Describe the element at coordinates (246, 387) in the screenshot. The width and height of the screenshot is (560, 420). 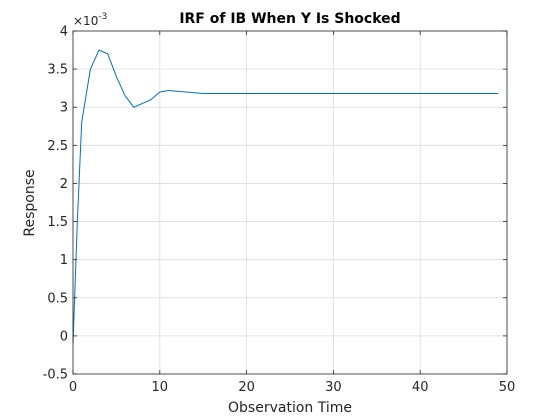
I see `x-tick-label: 20` at that location.